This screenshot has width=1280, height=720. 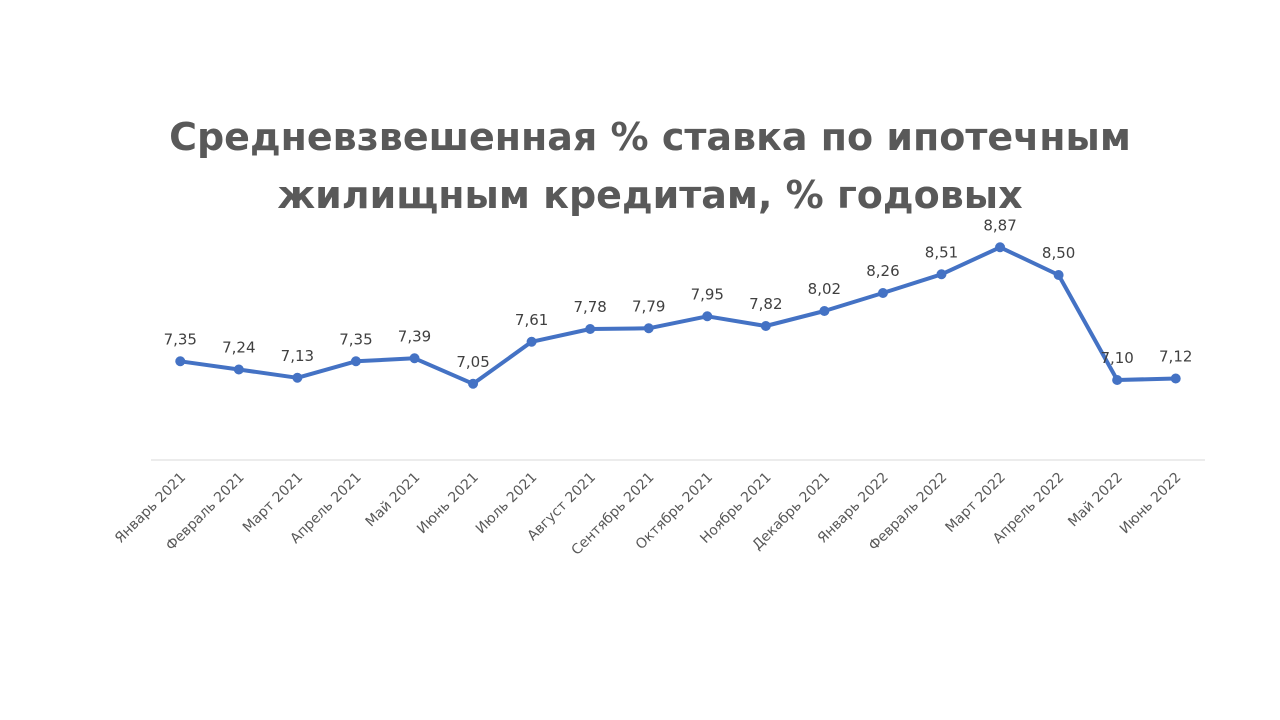 I want to click on data-label: 7,39, so click(x=414, y=336).